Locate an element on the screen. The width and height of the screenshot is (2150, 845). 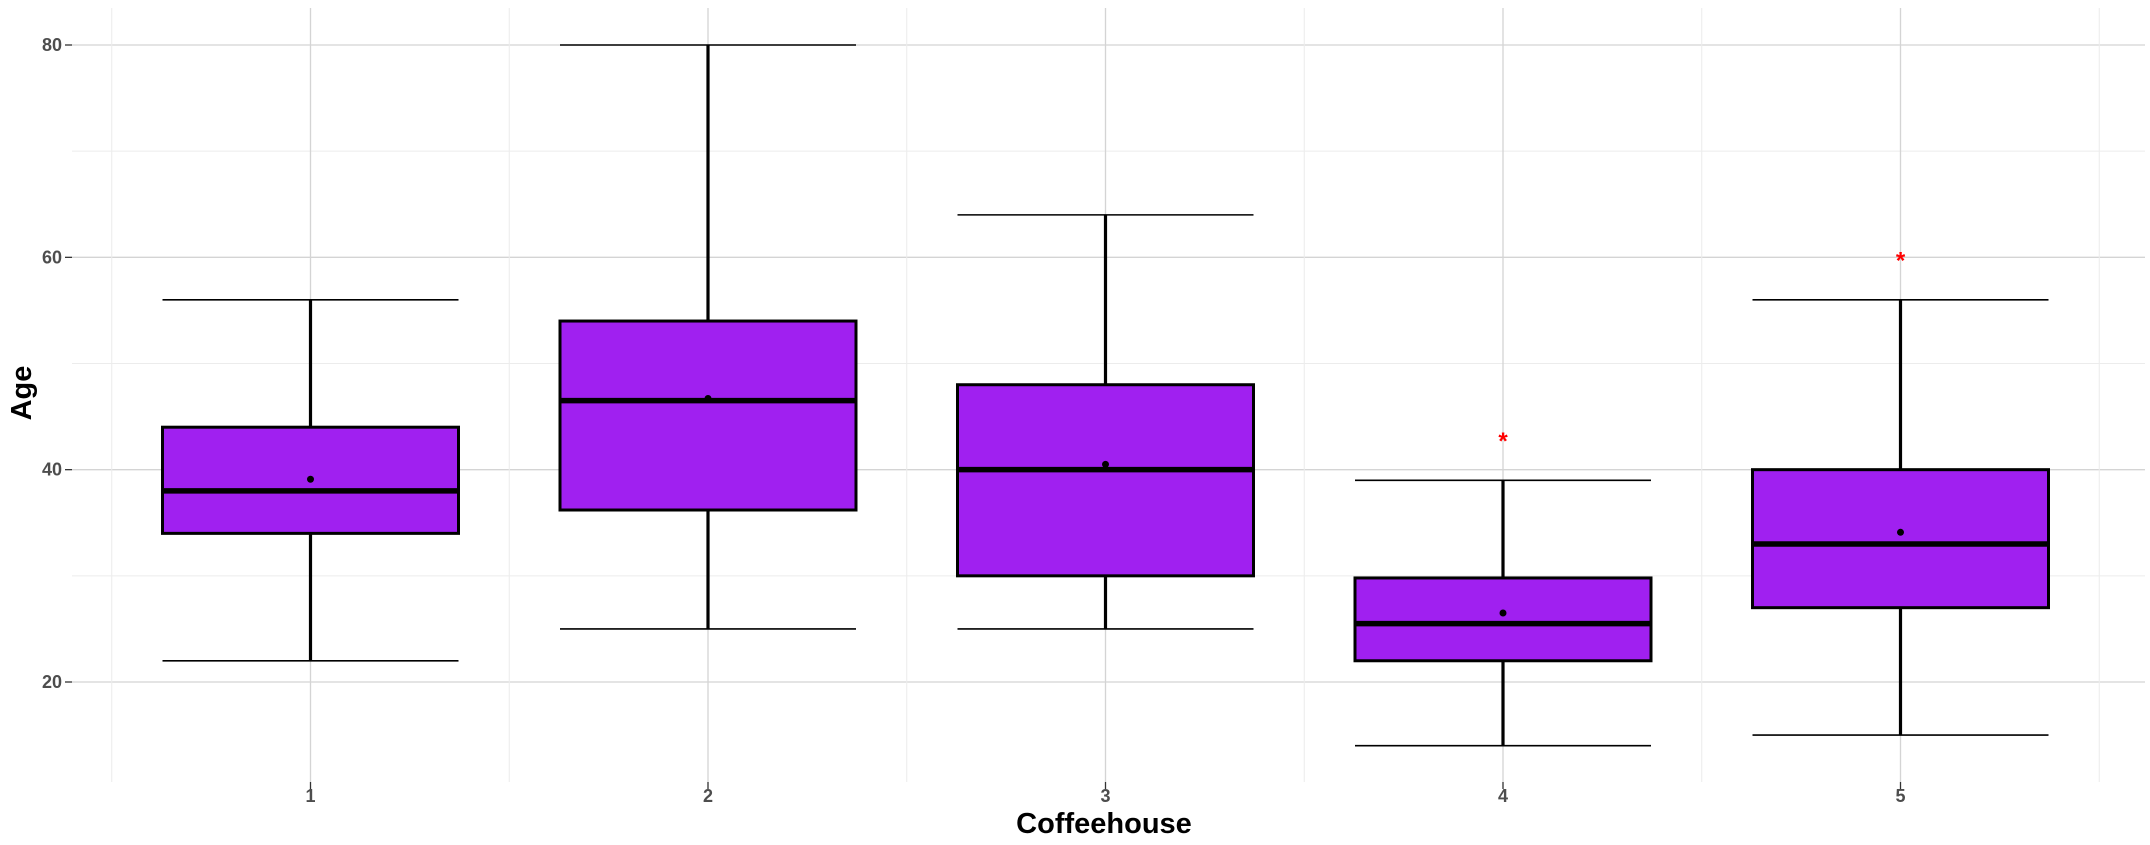
y-axis-title: Age is located at coordinates (22, 393).